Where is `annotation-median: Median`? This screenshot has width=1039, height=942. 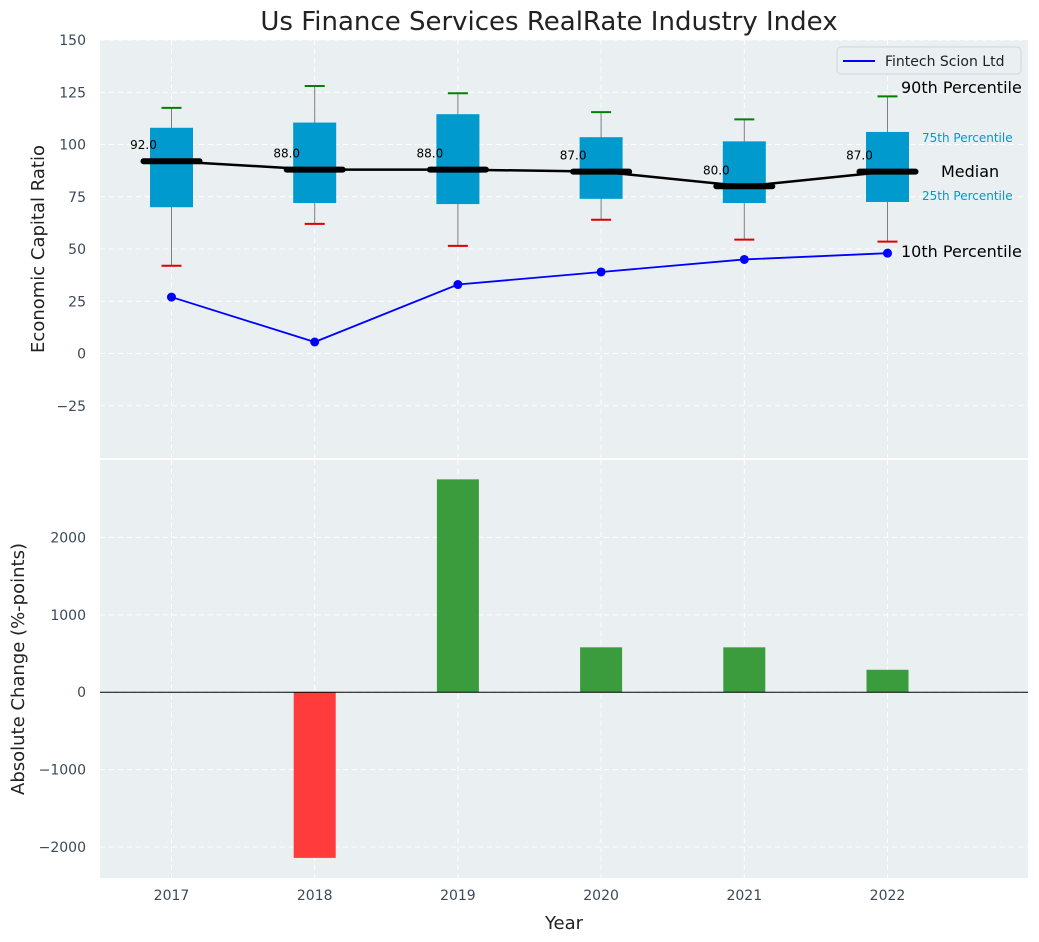
annotation-median: Median is located at coordinates (970, 171).